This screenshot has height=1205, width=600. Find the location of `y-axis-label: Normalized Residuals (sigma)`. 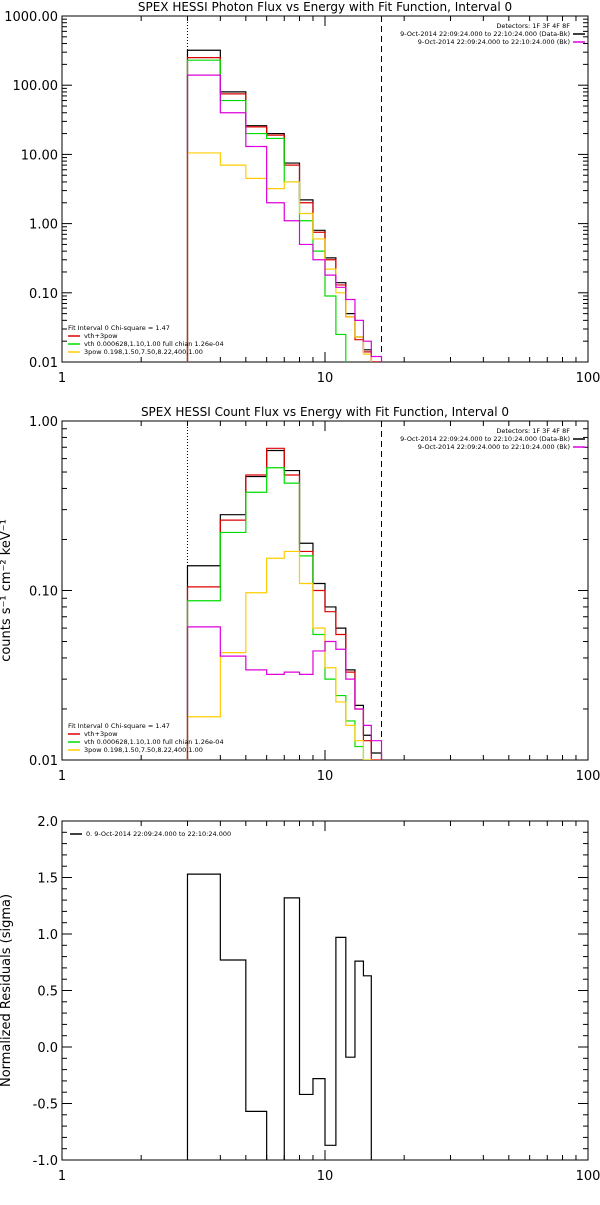

y-axis-label: Normalized Residuals (sigma) is located at coordinates (7, 990).